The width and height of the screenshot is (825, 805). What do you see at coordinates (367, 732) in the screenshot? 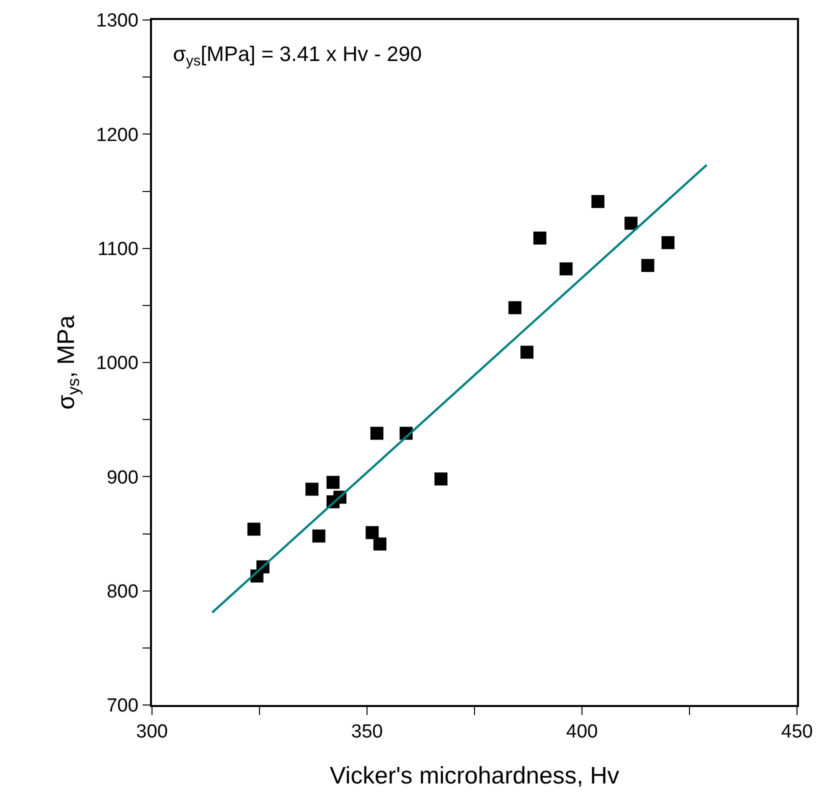
I see `x-tick-label: 350` at bounding box center [367, 732].